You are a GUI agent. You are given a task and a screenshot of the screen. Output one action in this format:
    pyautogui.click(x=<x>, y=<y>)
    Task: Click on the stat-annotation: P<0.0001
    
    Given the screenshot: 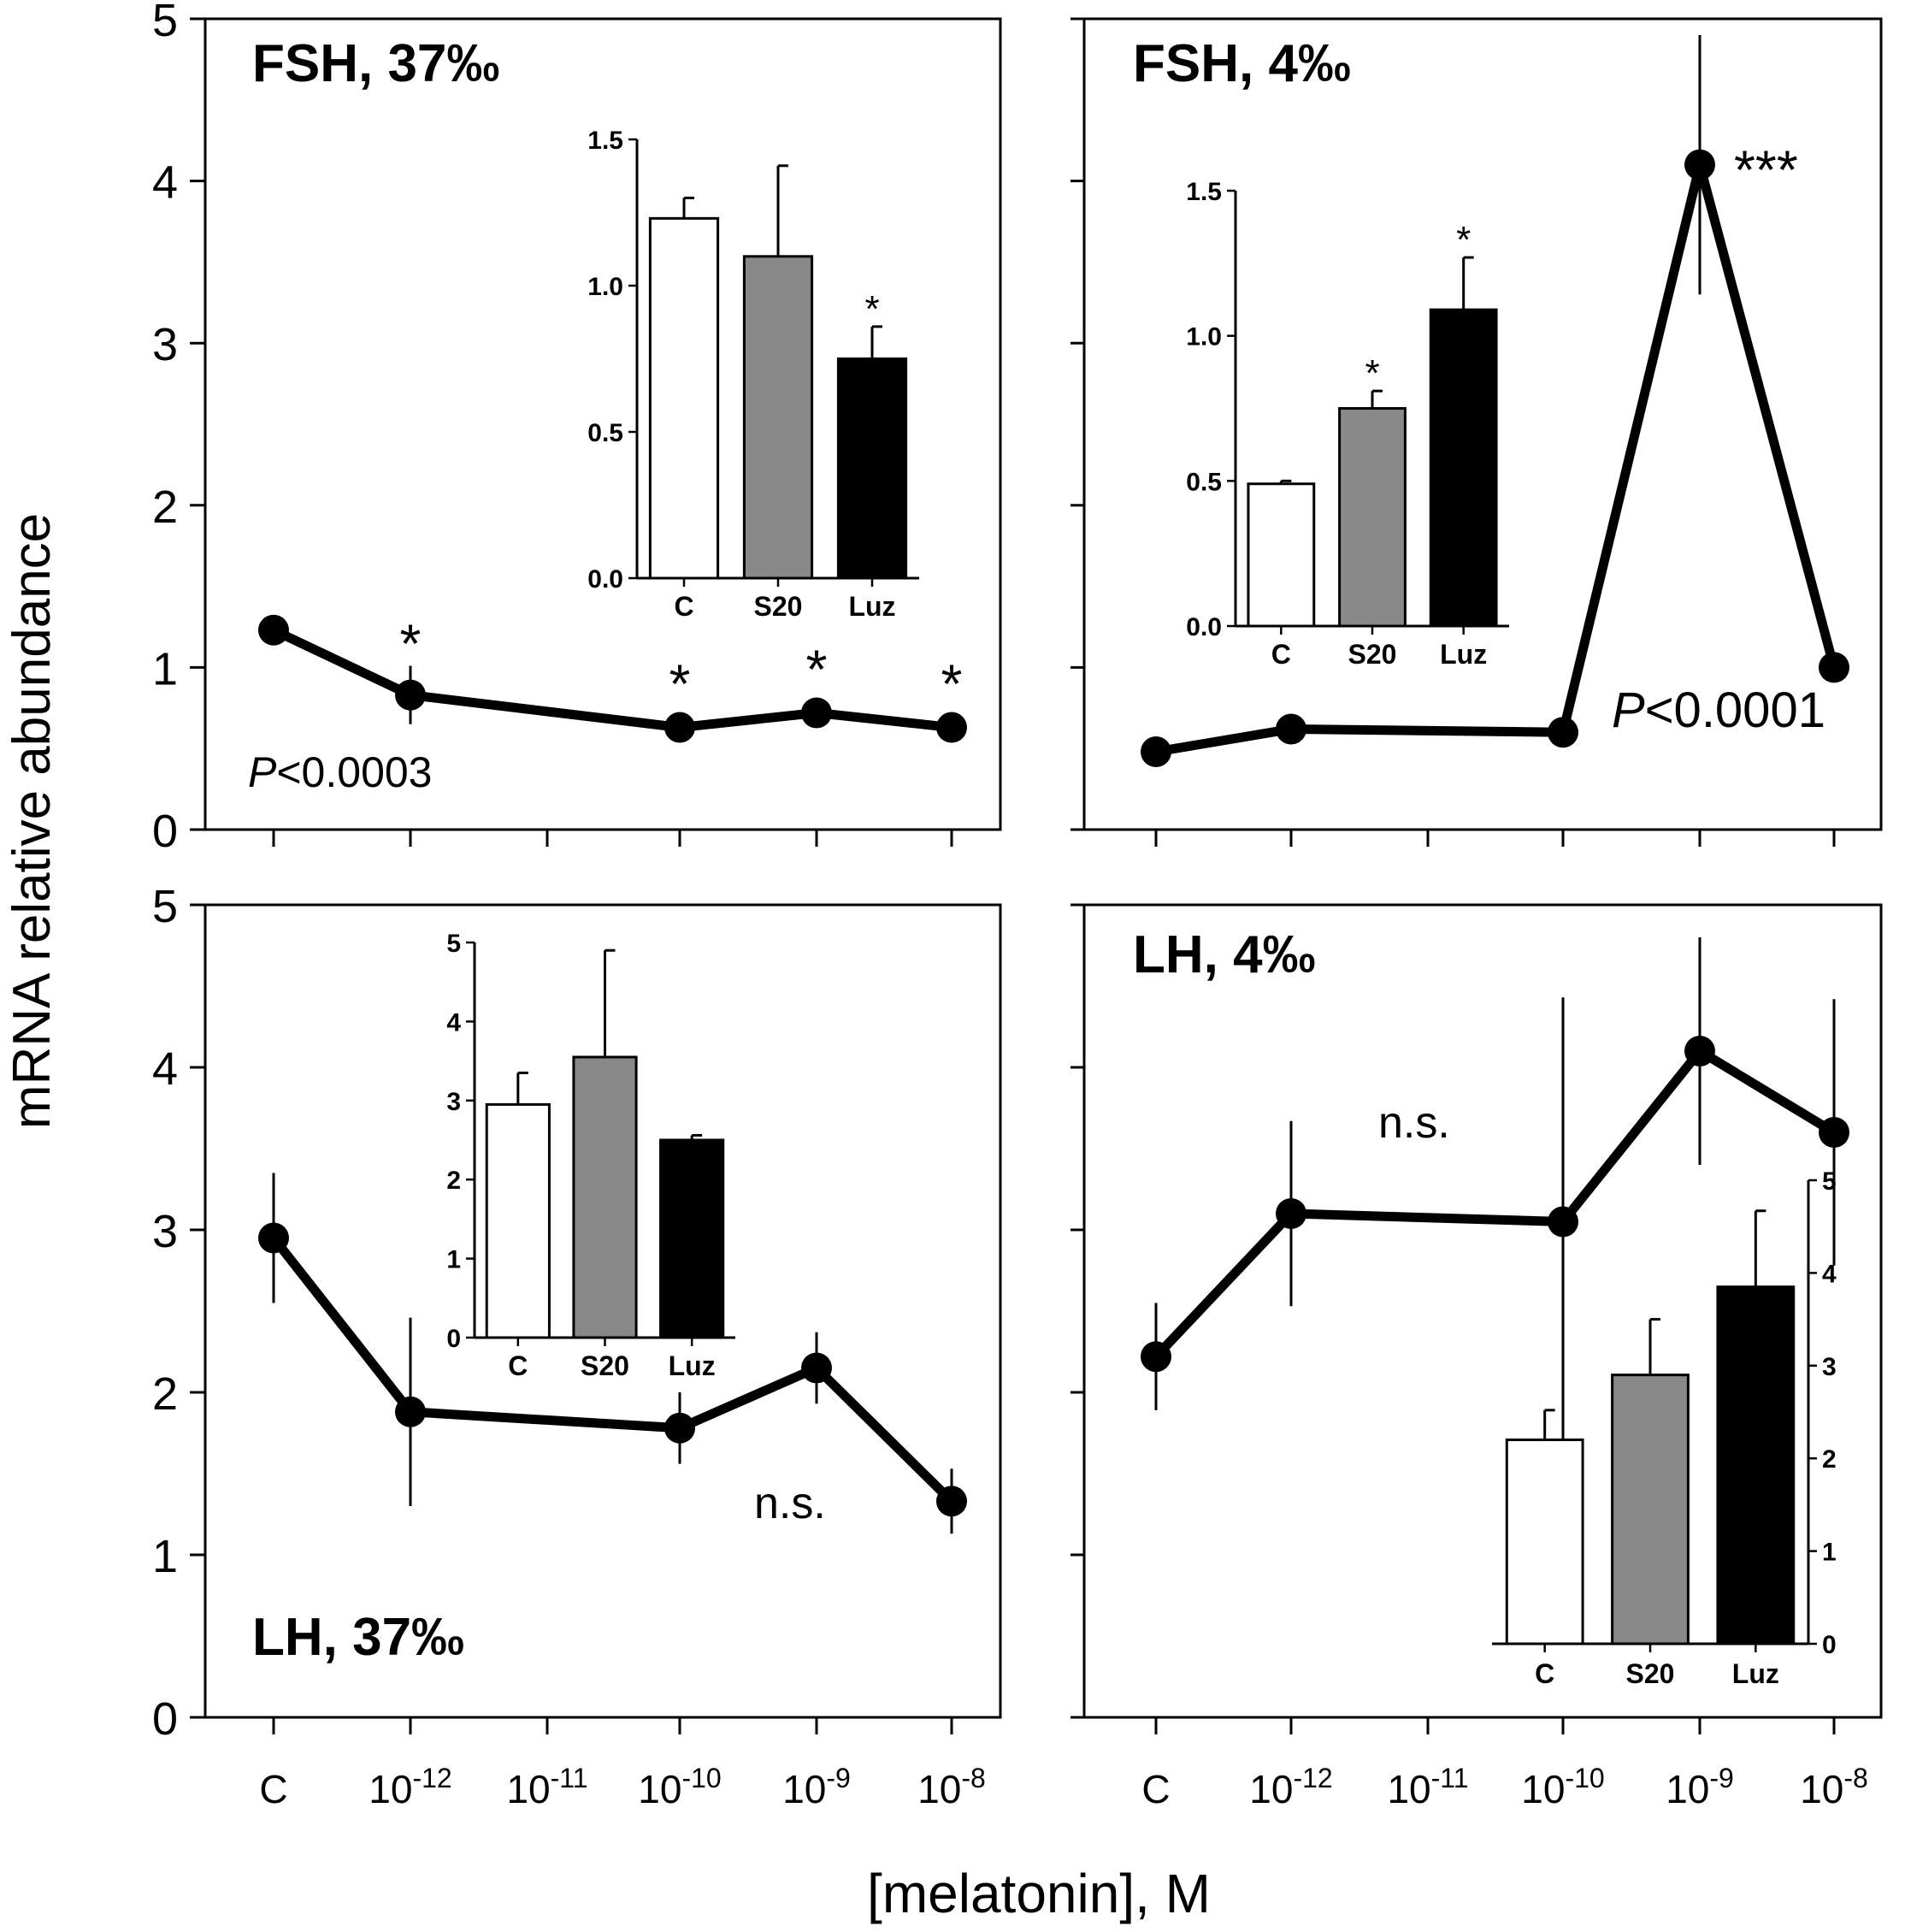 What is the action you would take?
    pyautogui.click(x=1718, y=710)
    